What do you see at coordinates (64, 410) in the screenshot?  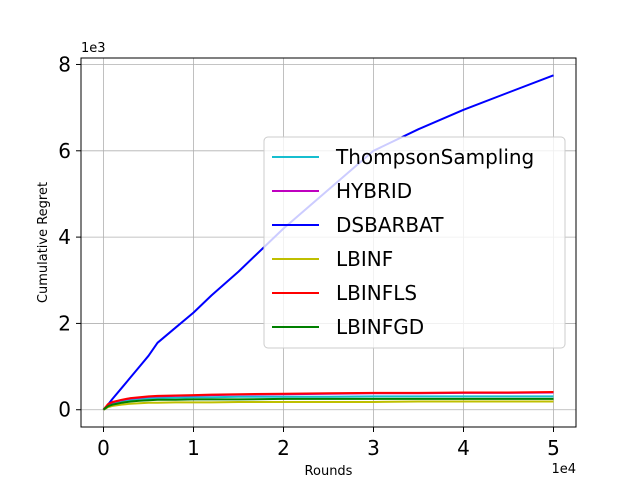 I see `y-tick-label: 0` at bounding box center [64, 410].